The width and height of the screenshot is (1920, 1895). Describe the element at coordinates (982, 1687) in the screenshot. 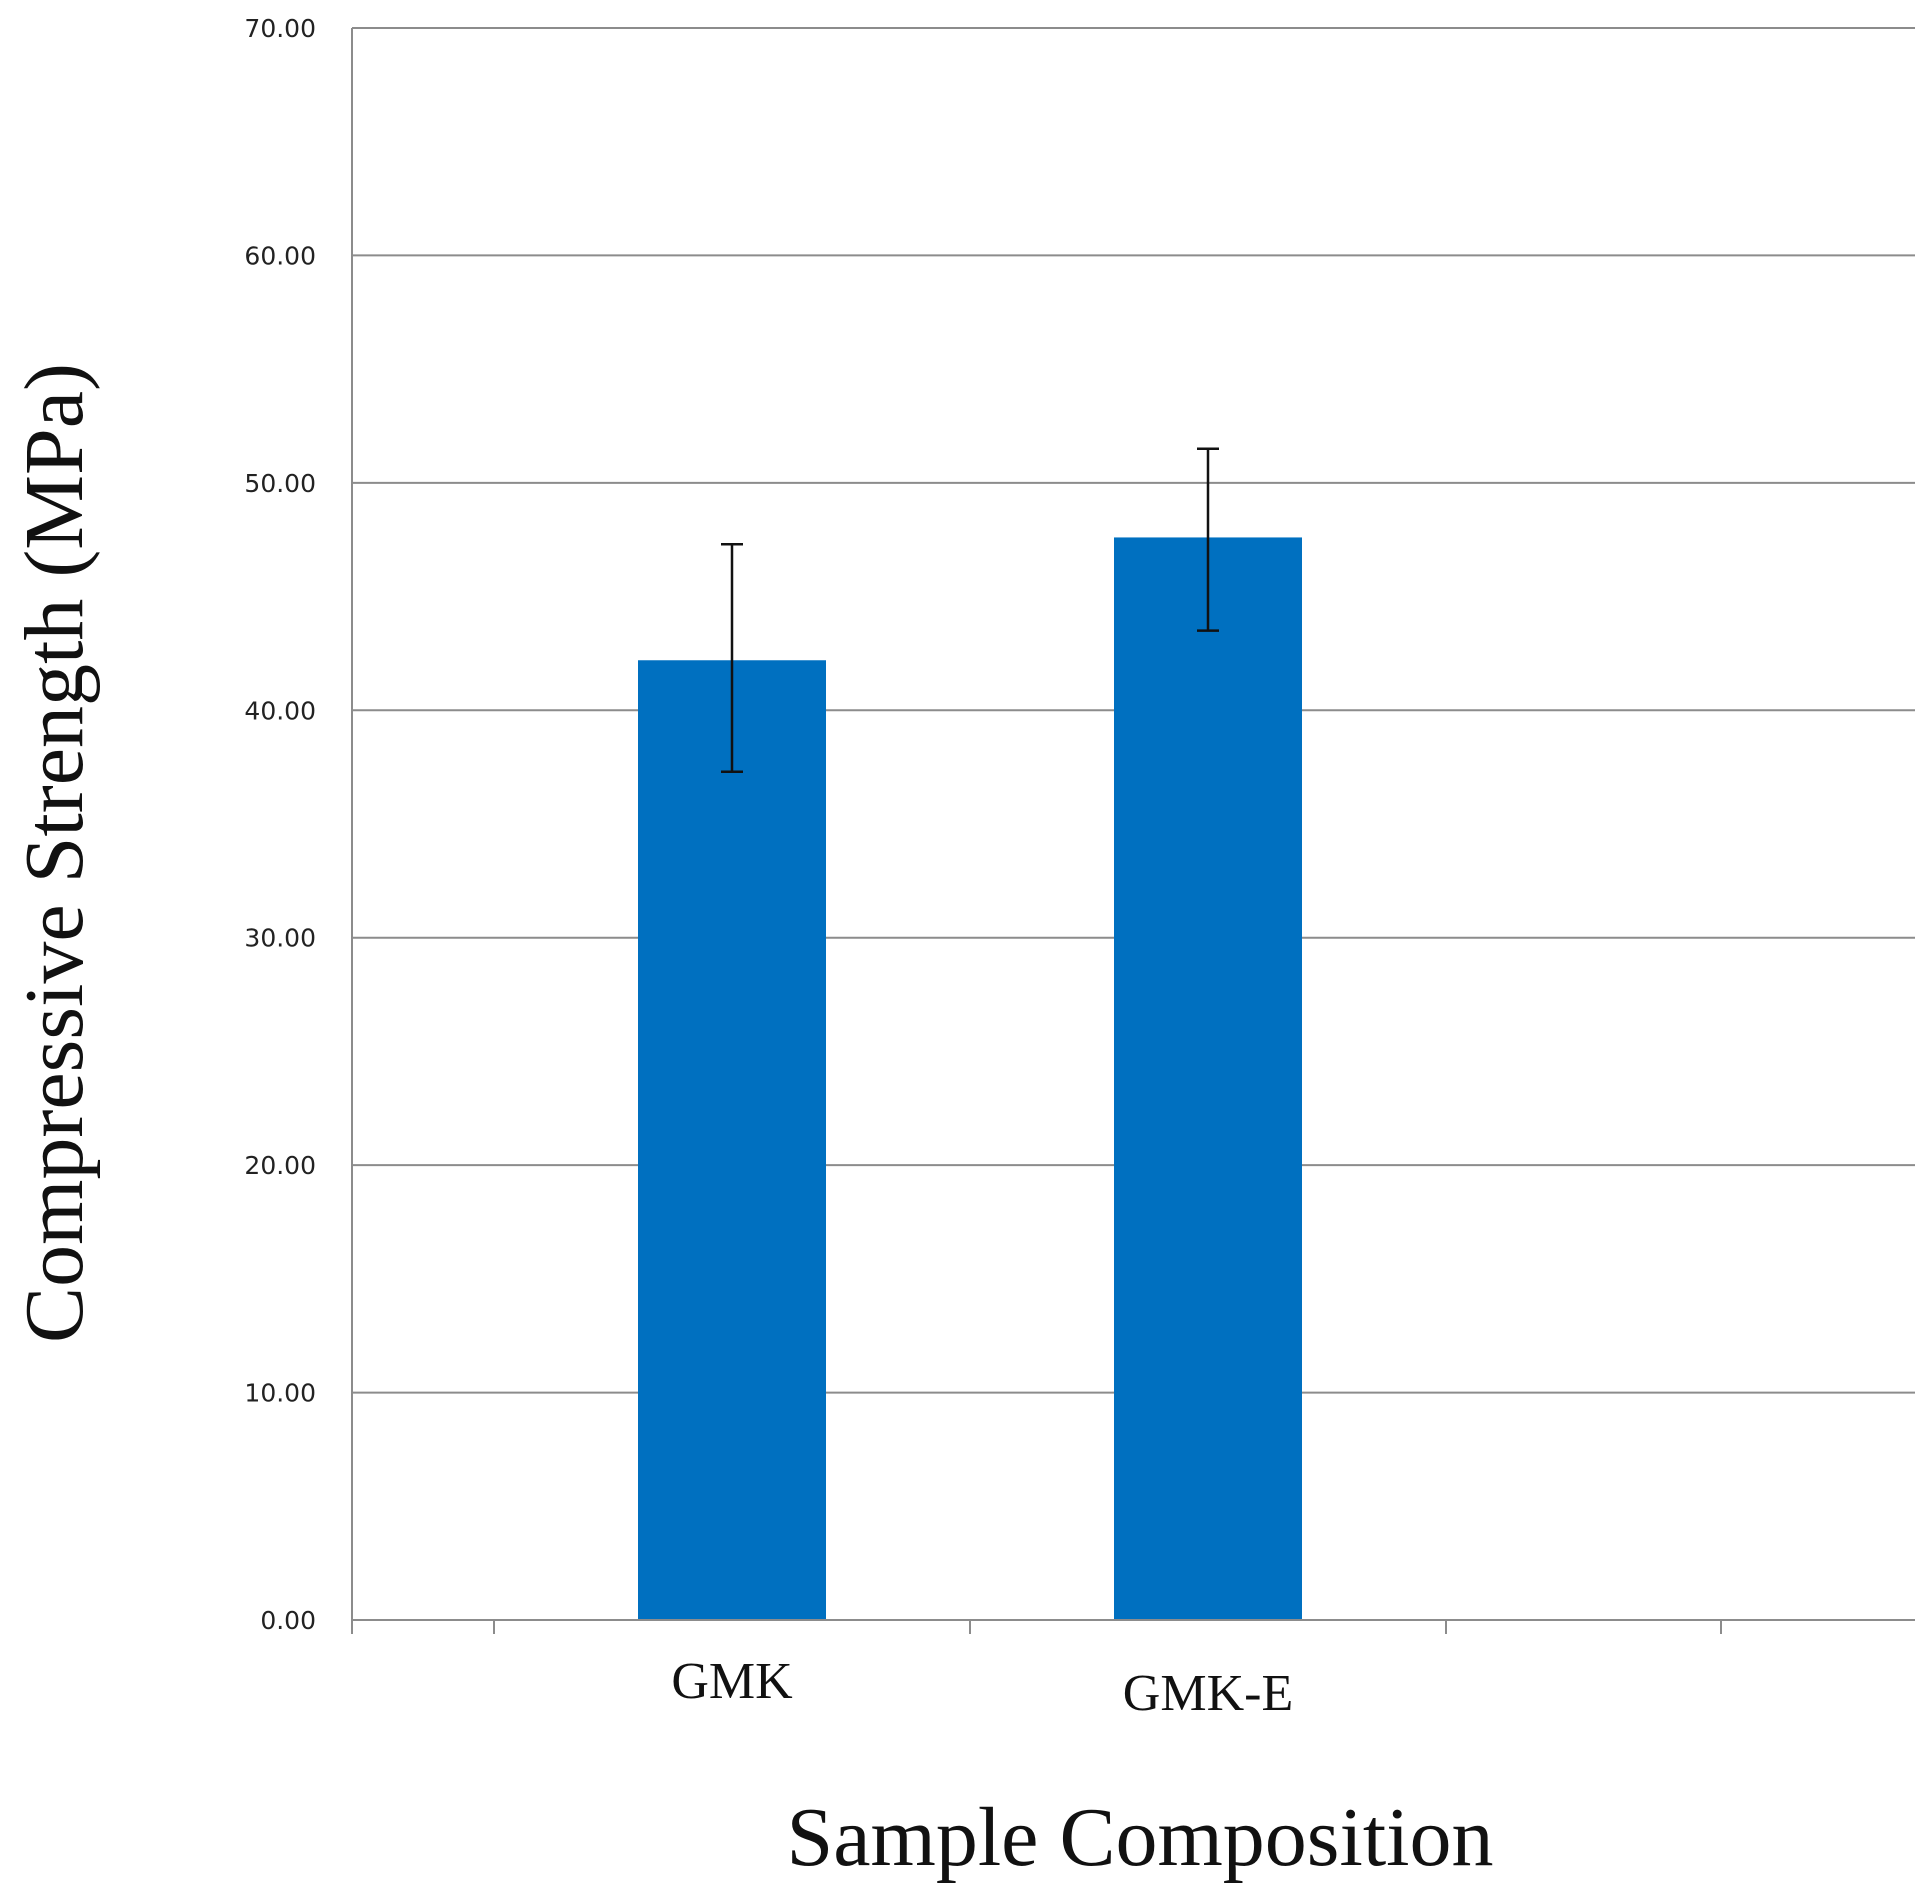

I see `x-category-labels: GMK GMK-E` at that location.